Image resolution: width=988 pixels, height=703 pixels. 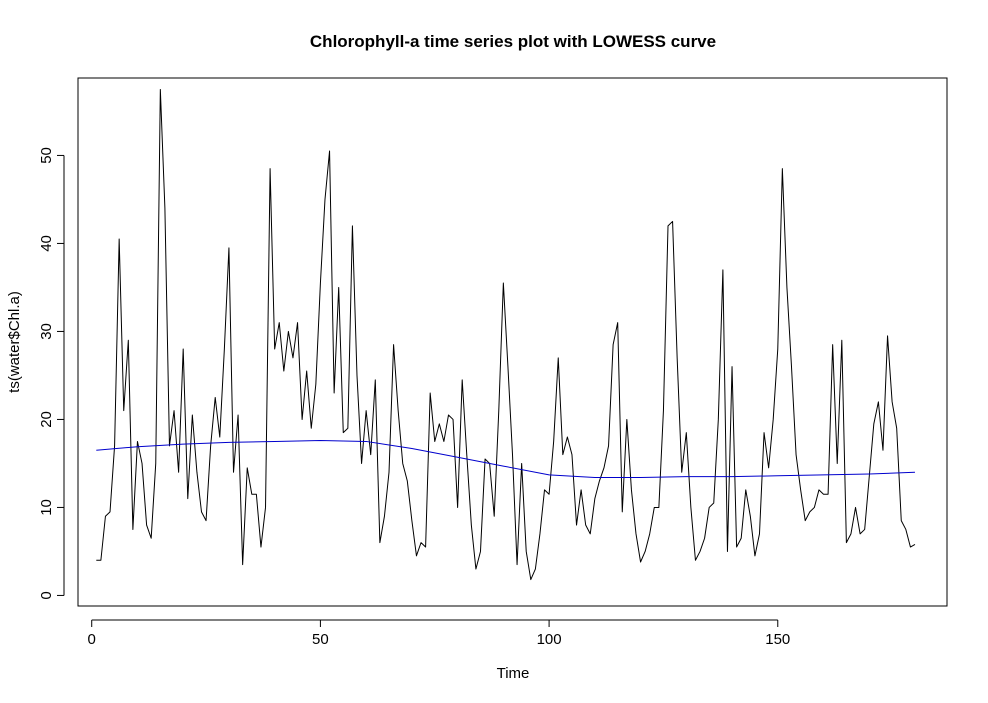 What do you see at coordinates (51, 373) in the screenshot?
I see `y-axis: 0 10 20 30 40 50` at bounding box center [51, 373].